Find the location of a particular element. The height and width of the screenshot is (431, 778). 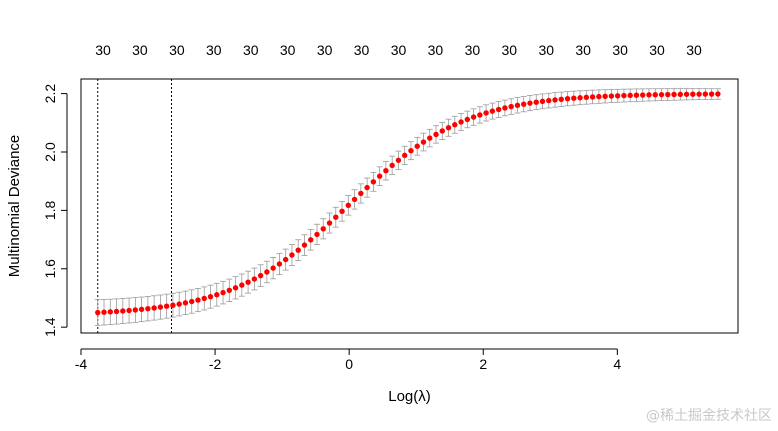

x-tick-label: 2 is located at coordinates (483, 364).